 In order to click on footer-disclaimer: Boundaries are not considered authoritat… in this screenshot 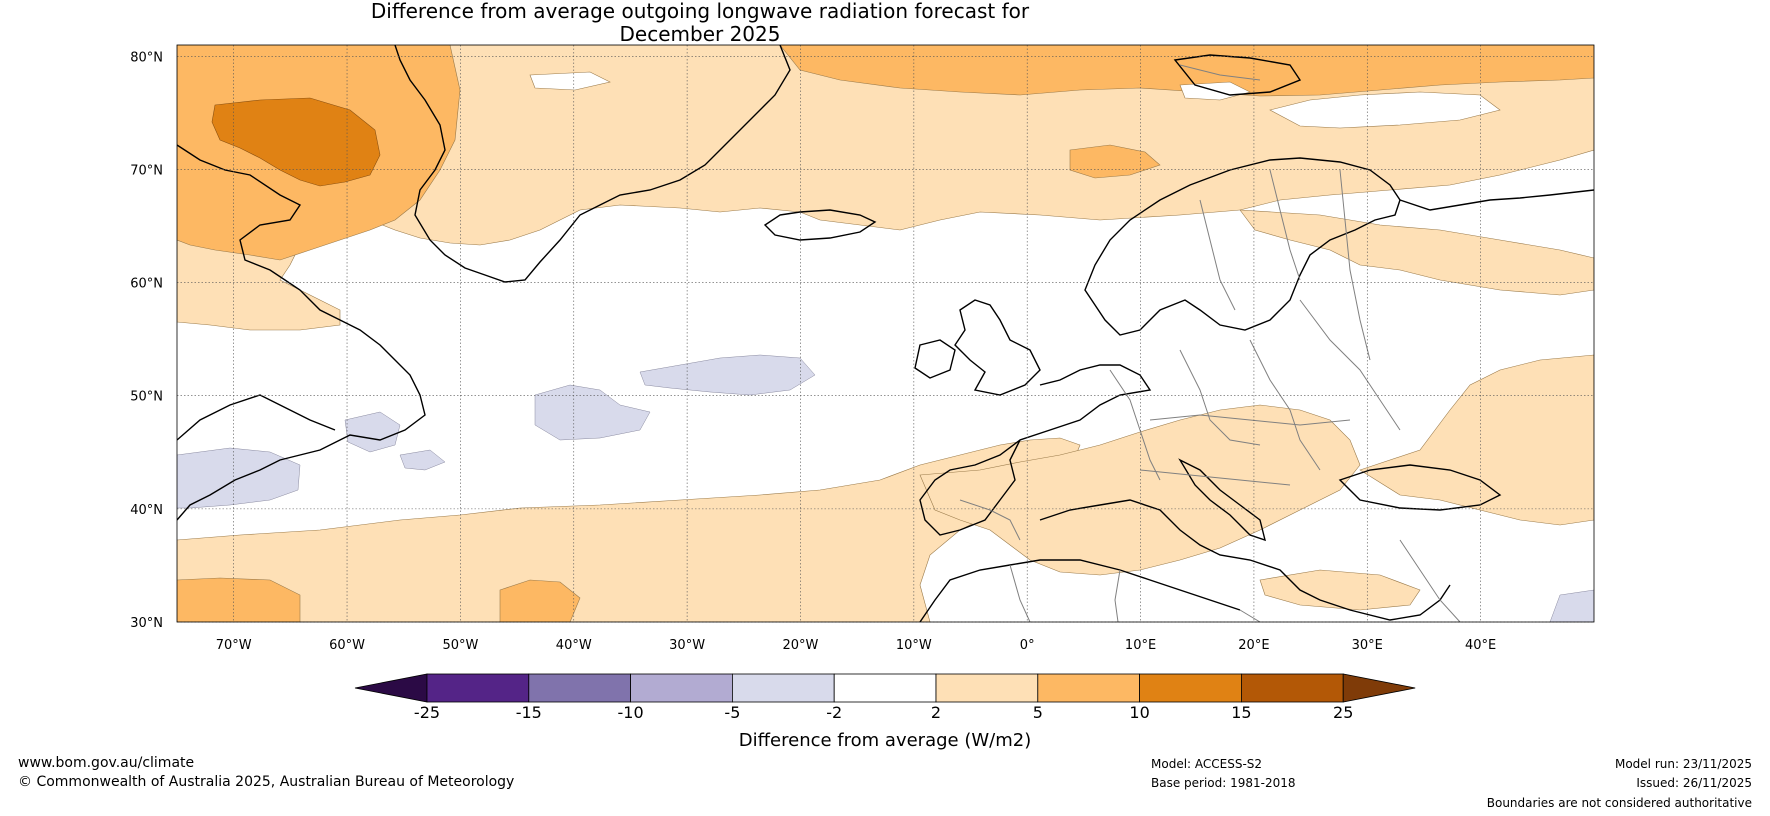, I will do `click(1619, 803)`.